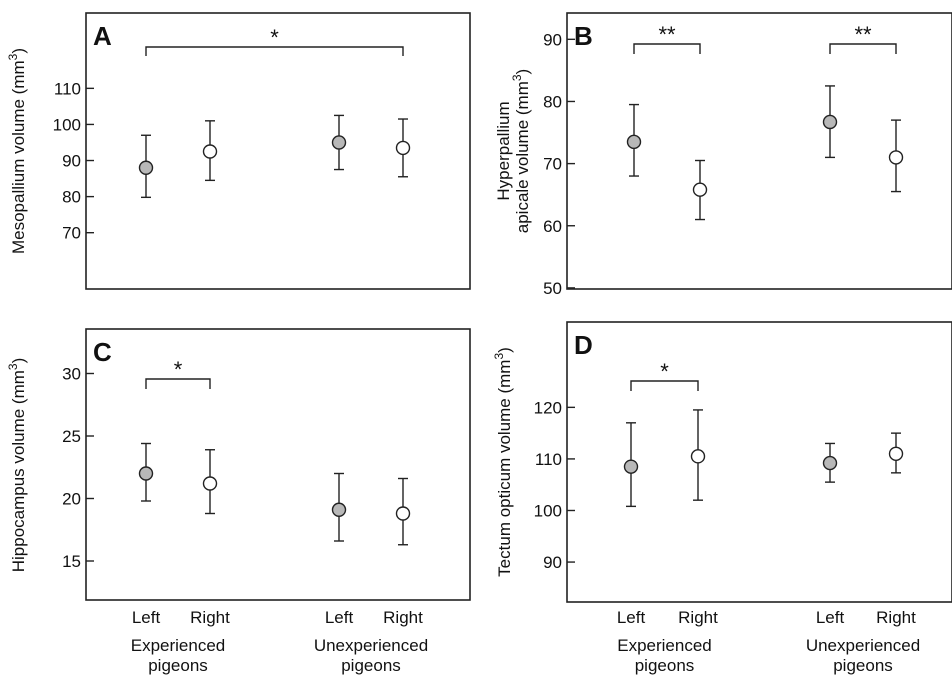 The width and height of the screenshot is (952, 681). Describe the element at coordinates (552, 226) in the screenshot. I see `y-tick-label: 60` at that location.